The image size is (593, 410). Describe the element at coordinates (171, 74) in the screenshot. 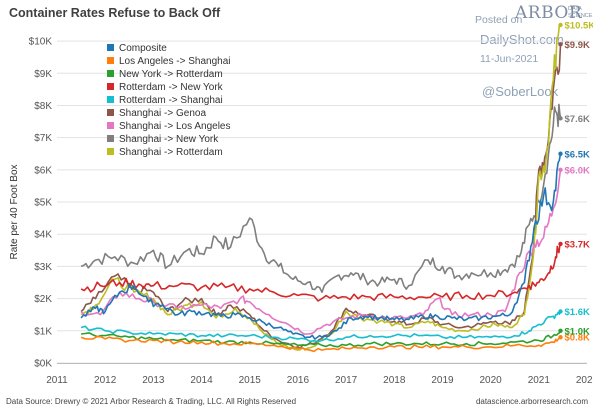

I see `legend-label: New York -> Rotterdam` at that location.